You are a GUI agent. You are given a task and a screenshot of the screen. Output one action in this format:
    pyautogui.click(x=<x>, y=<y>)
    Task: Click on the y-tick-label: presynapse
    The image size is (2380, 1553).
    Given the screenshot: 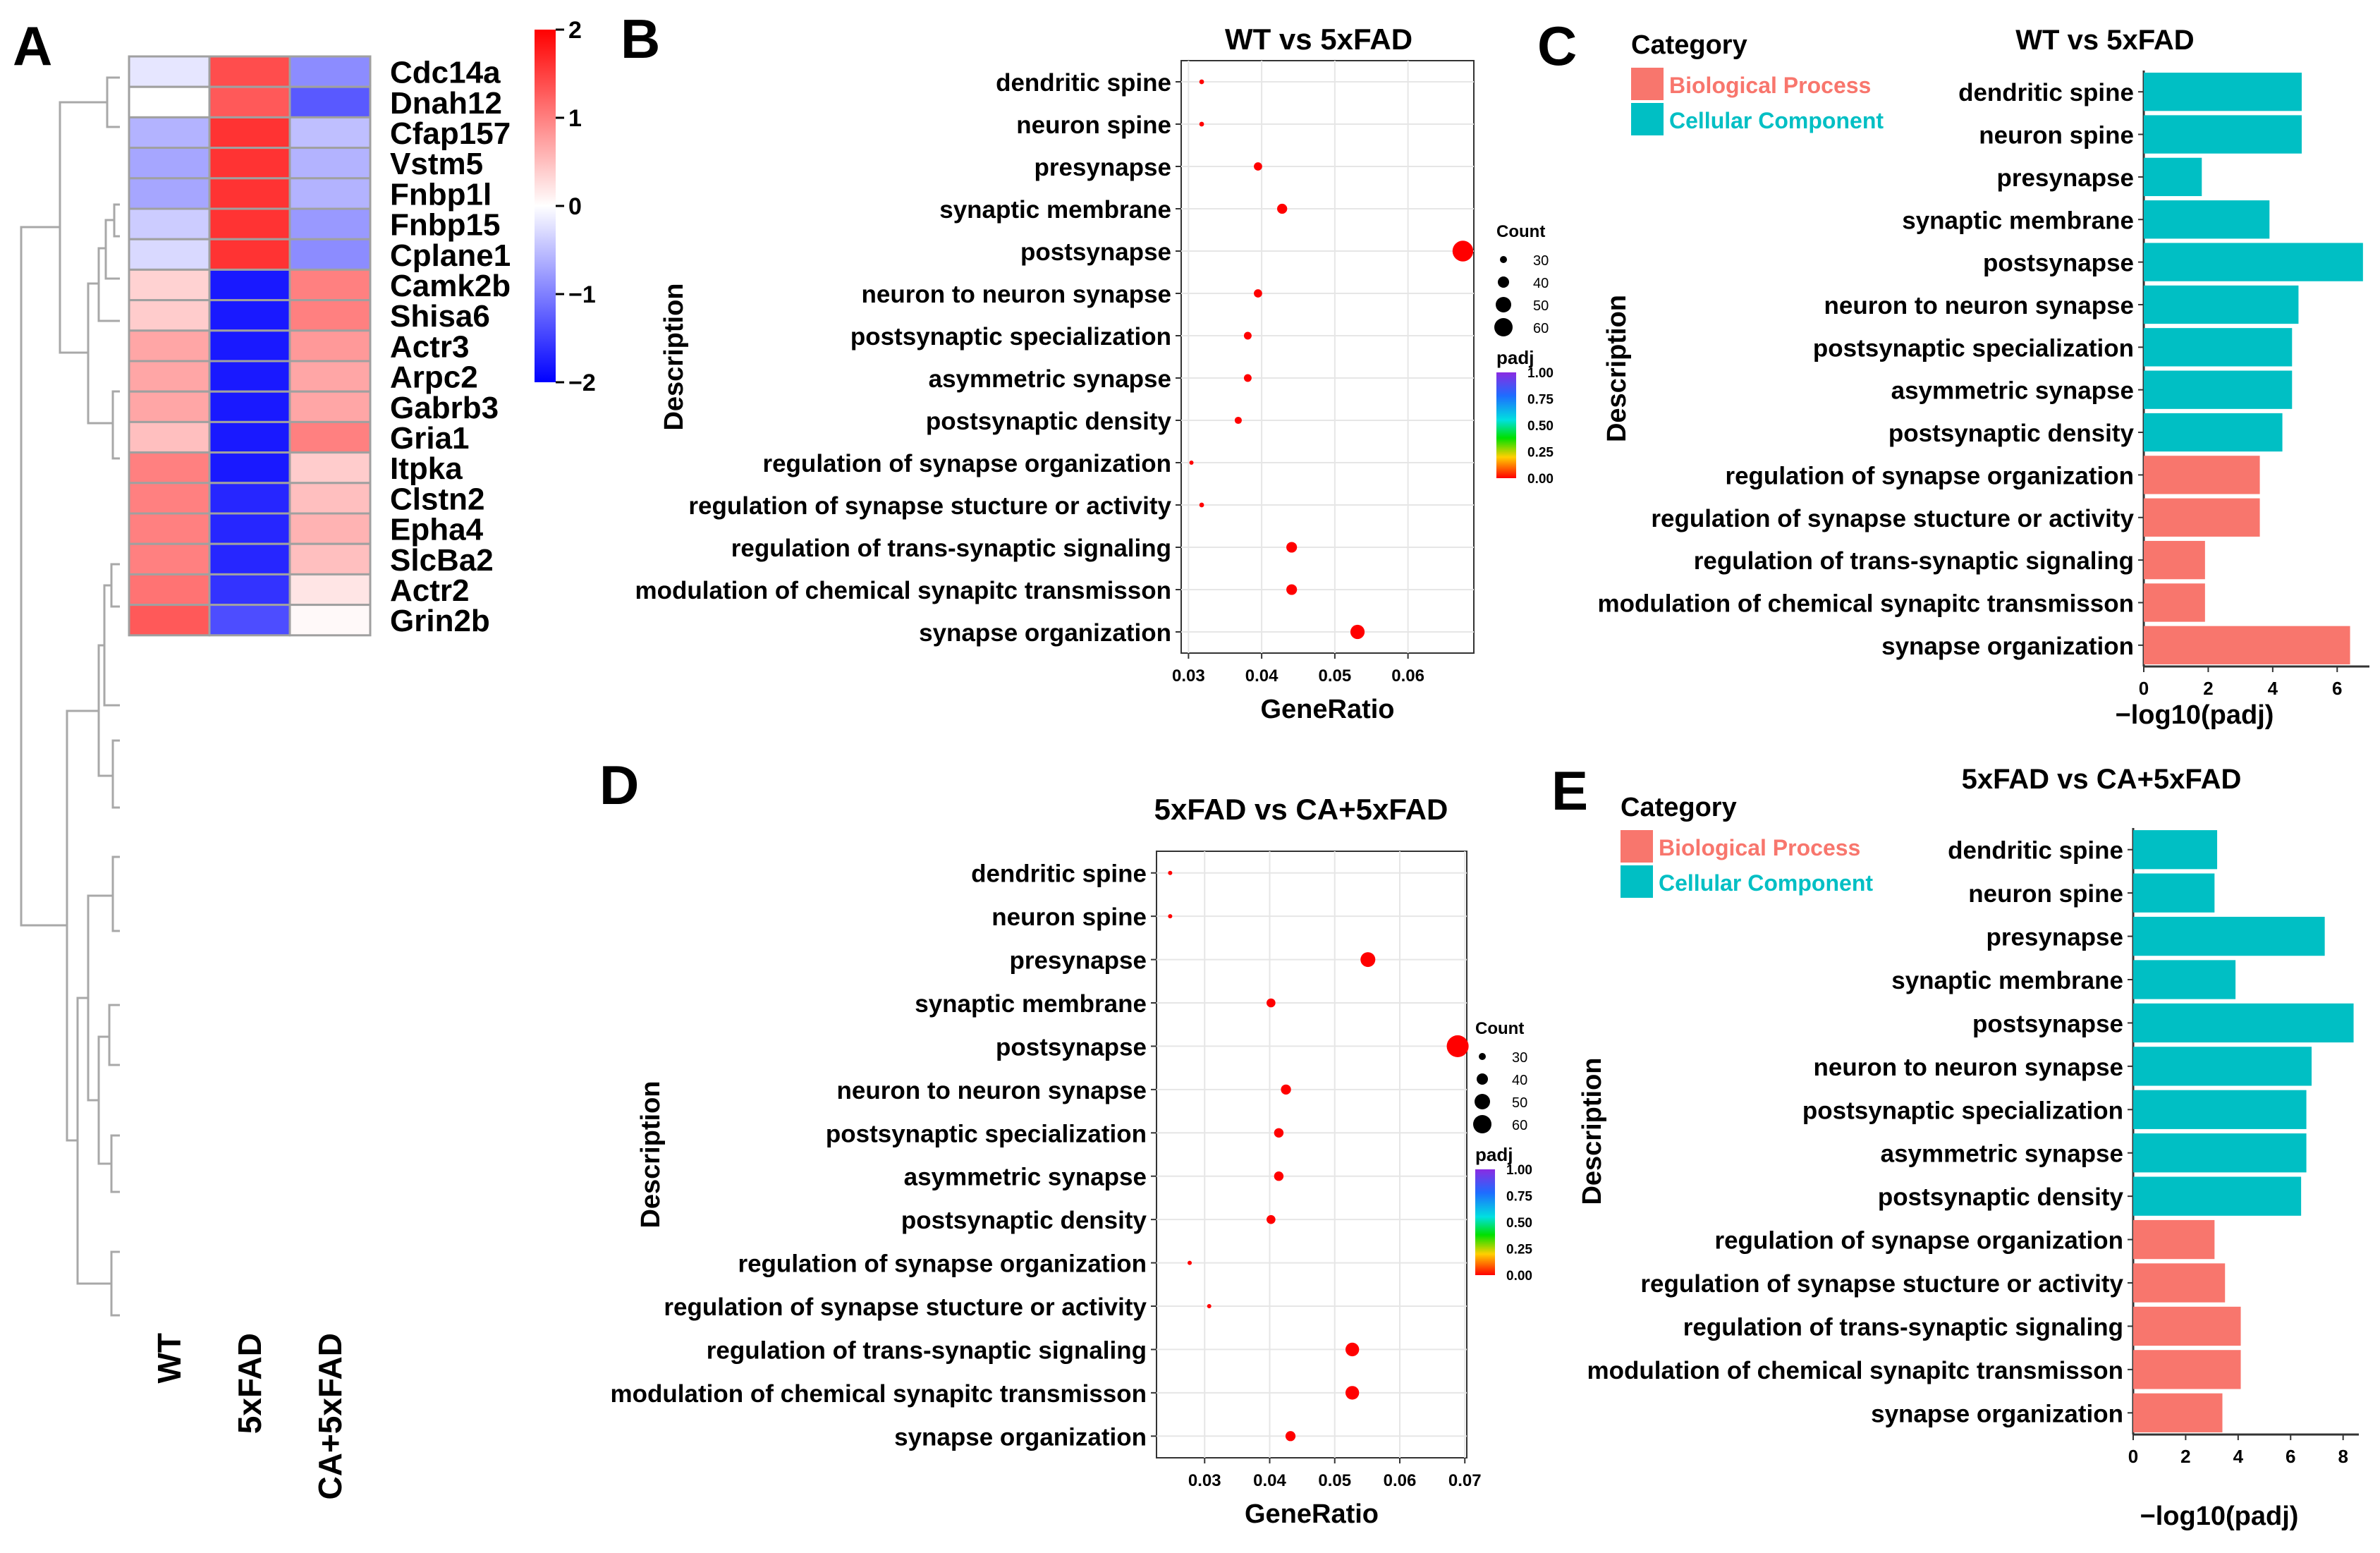 What is the action you would take?
    pyautogui.click(x=1078, y=961)
    